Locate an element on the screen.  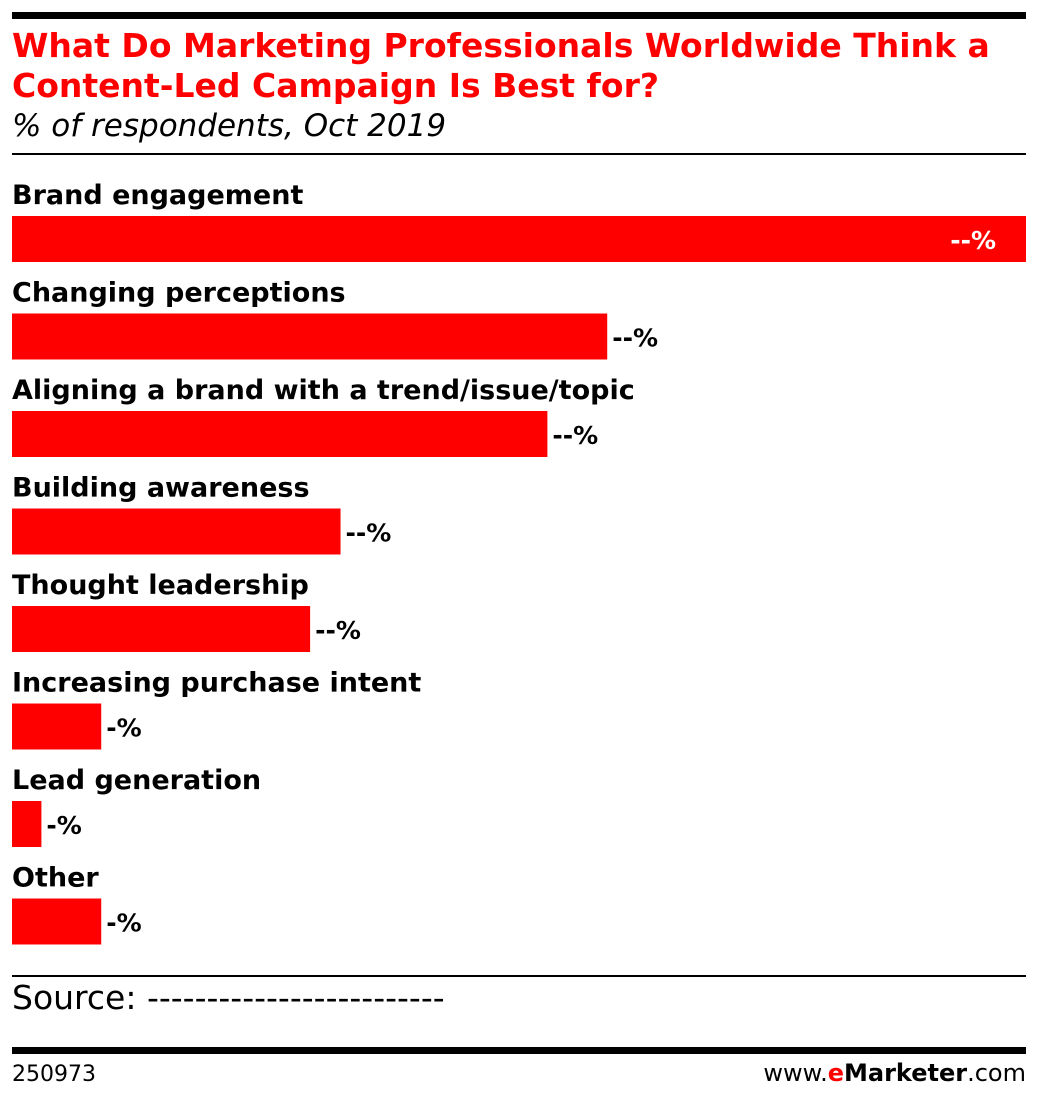
category-label: Increasing purchase intent is located at coordinates (216, 683).